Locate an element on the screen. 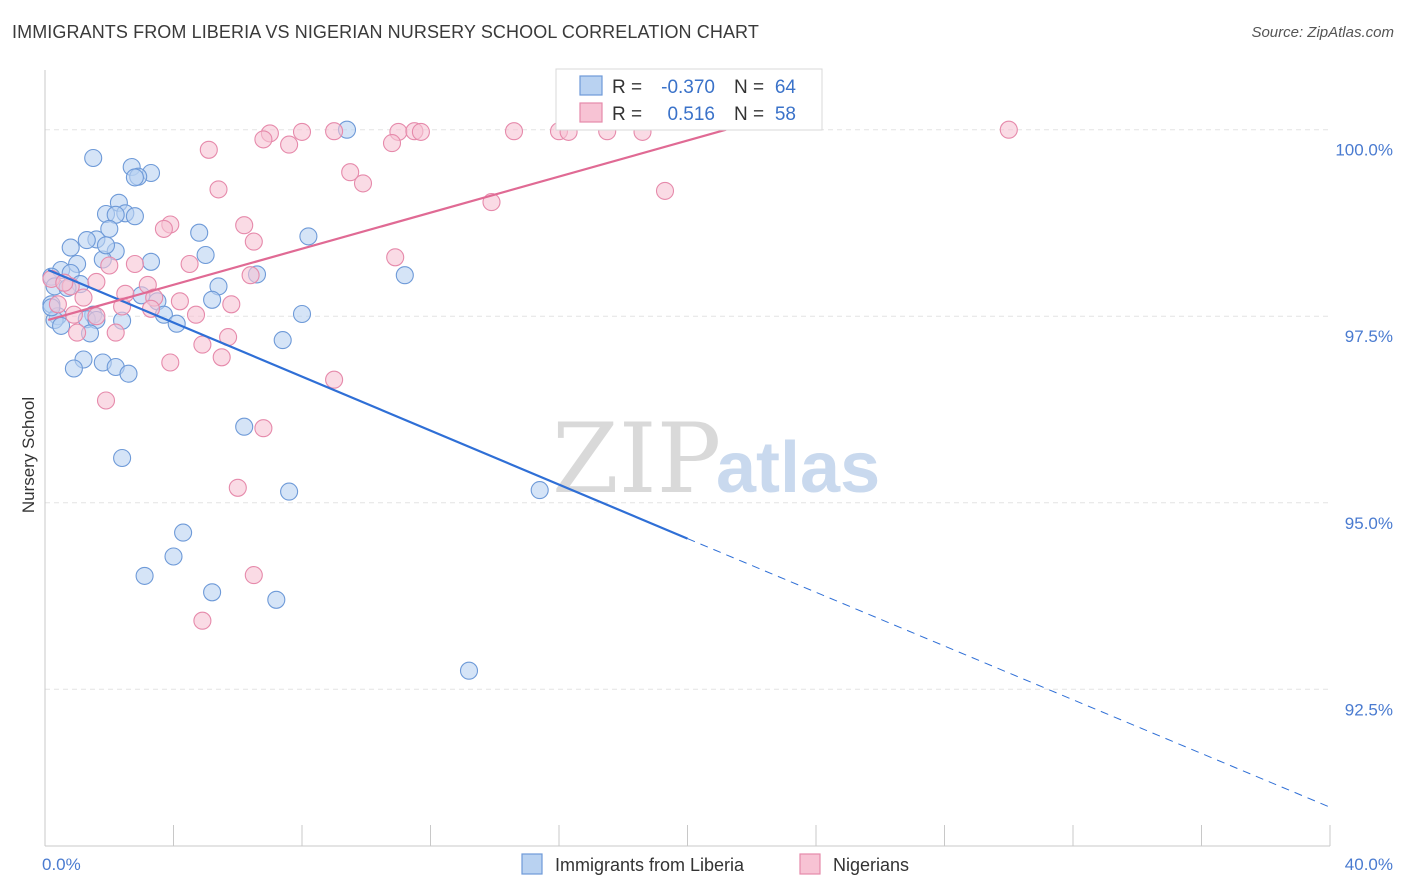 This screenshot has height=892, width=1406. x-tick-marks is located at coordinates (687, 835).